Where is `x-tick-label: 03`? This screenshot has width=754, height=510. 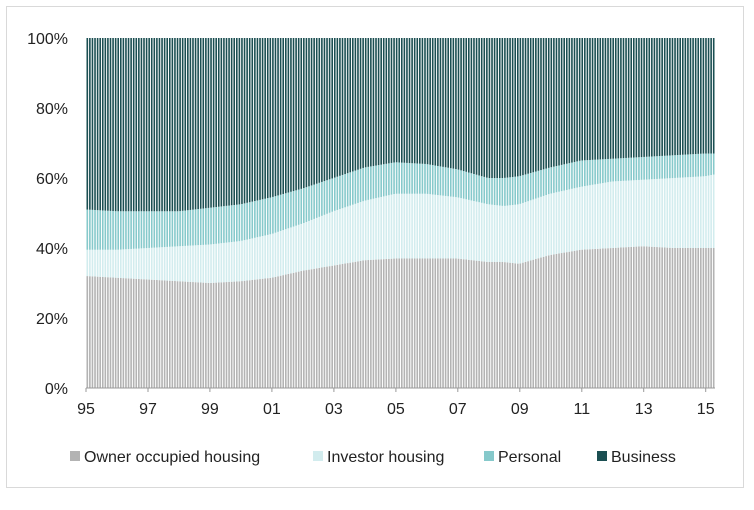
x-tick-label: 03 is located at coordinates (334, 409).